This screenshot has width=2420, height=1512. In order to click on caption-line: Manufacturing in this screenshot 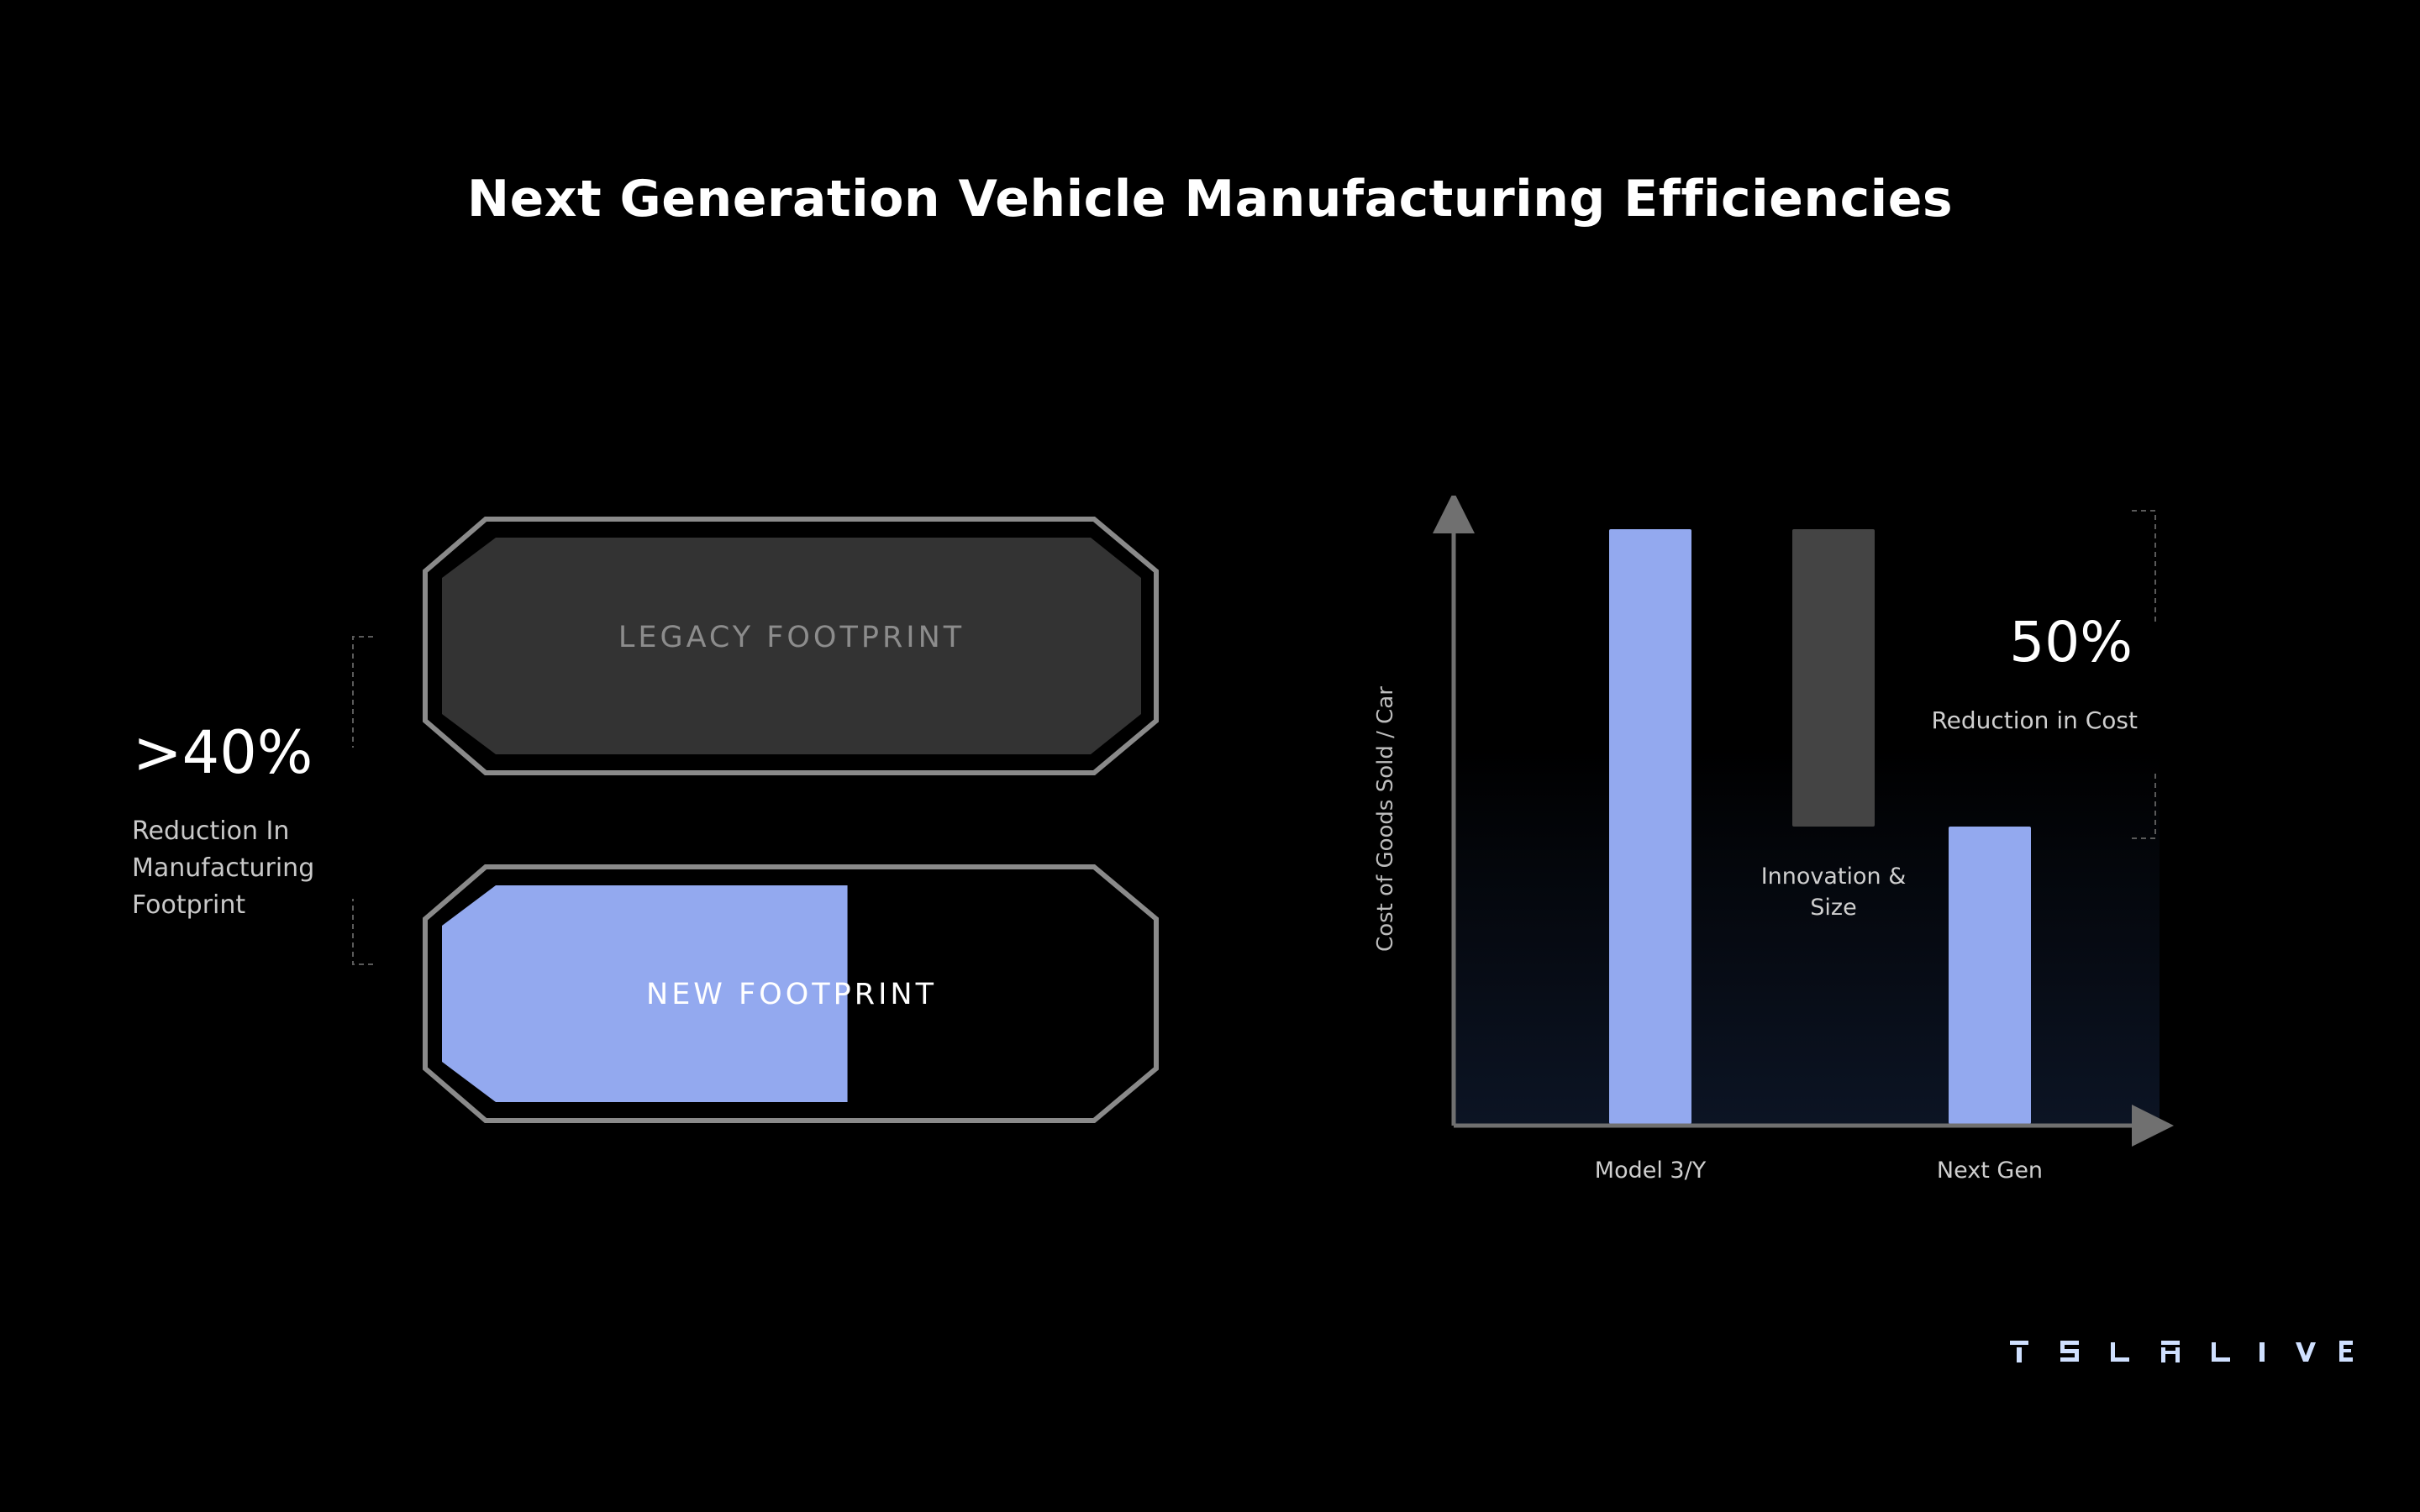, I will do `click(224, 868)`.